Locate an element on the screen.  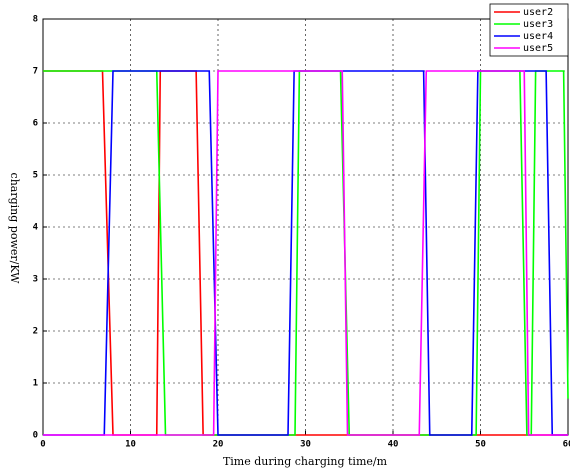
legend-label: user2 is located at coordinates (538, 12).